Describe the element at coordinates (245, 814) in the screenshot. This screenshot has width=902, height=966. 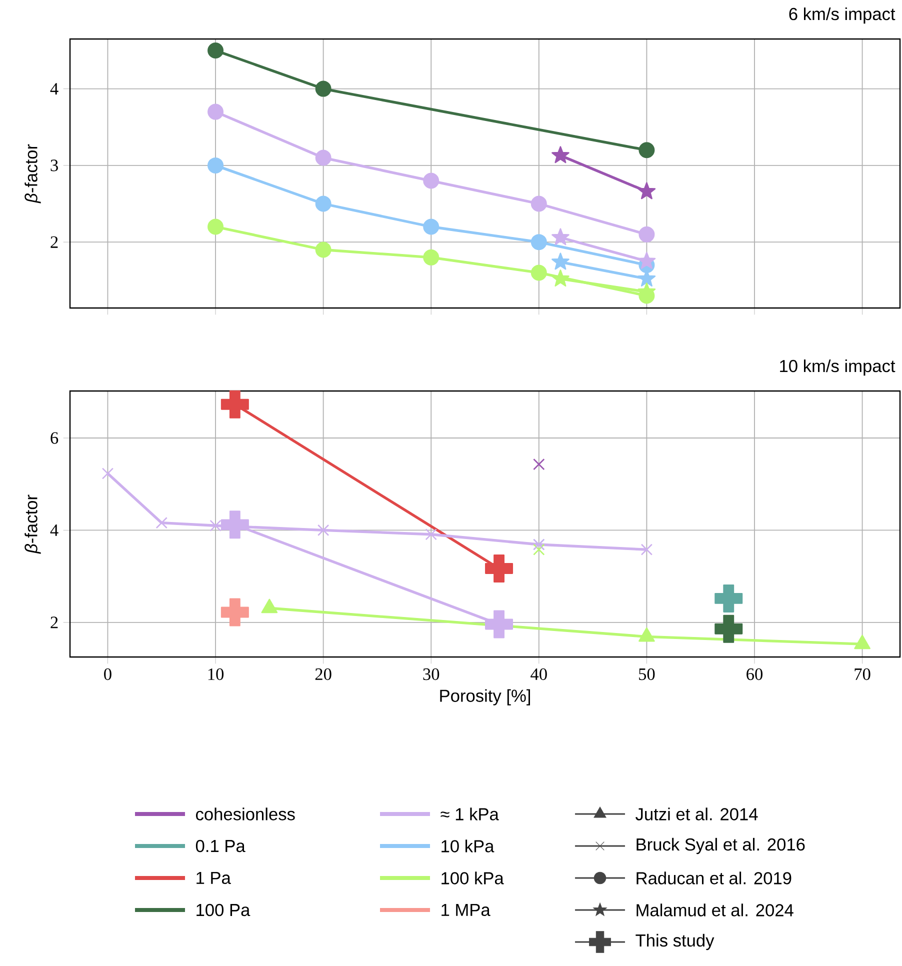
I see `legend-label: cohesionless` at that location.